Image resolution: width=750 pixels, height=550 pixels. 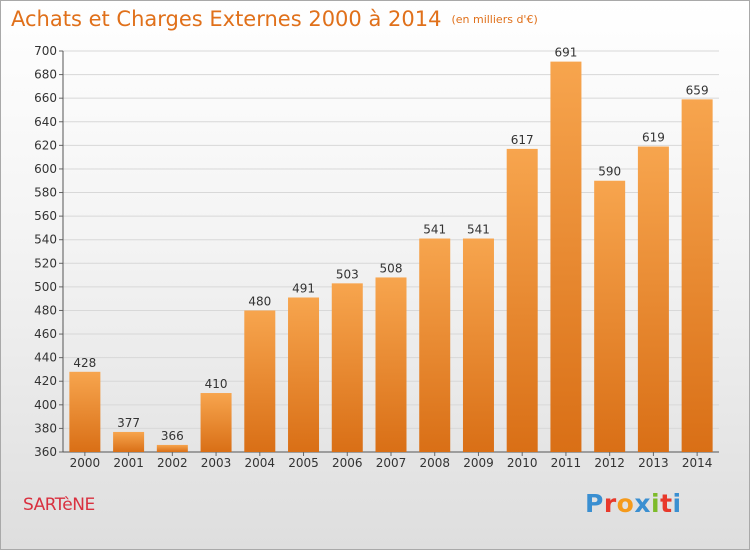 What do you see at coordinates (45, 452) in the screenshot?
I see `y-tick-label: 360` at bounding box center [45, 452].